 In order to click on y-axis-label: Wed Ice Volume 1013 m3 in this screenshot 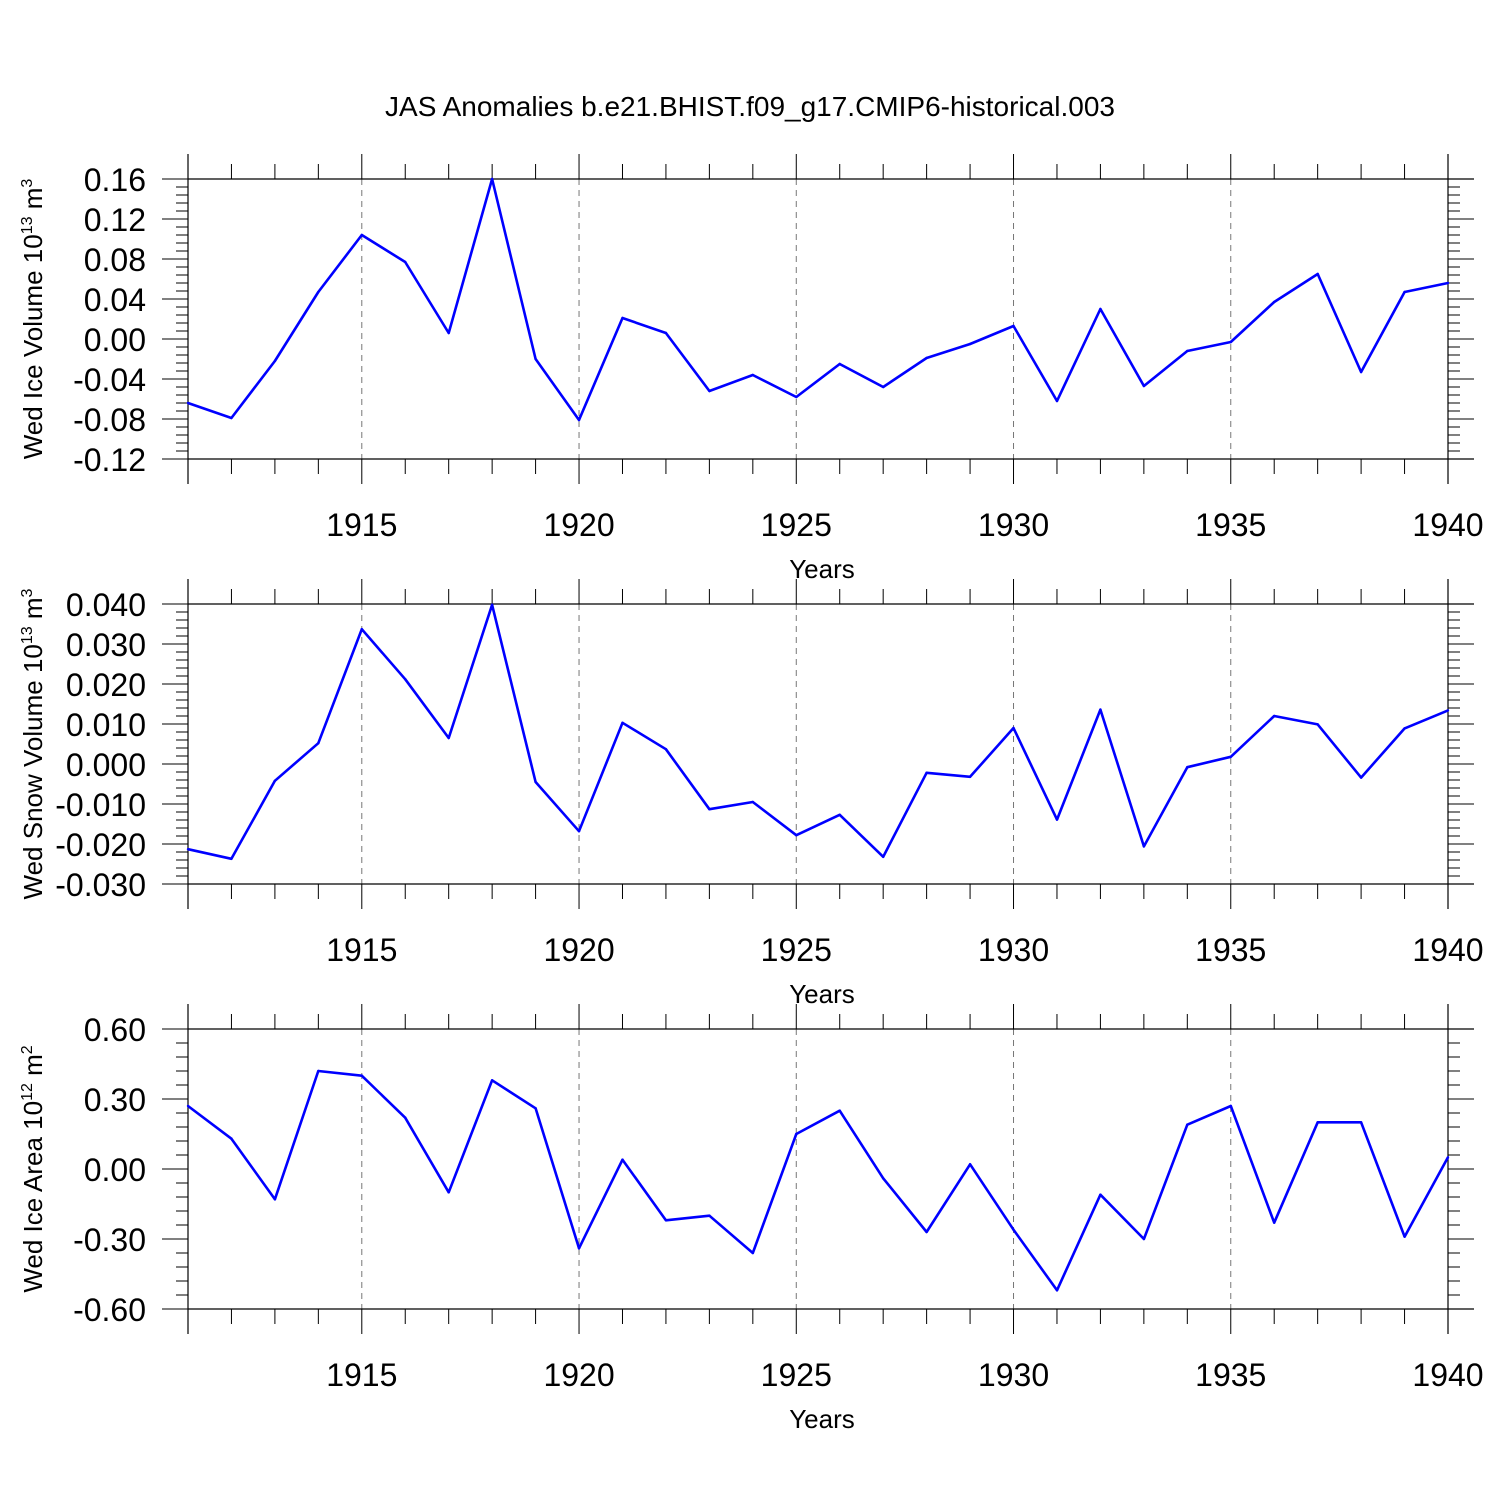, I will do `click(33, 319)`.